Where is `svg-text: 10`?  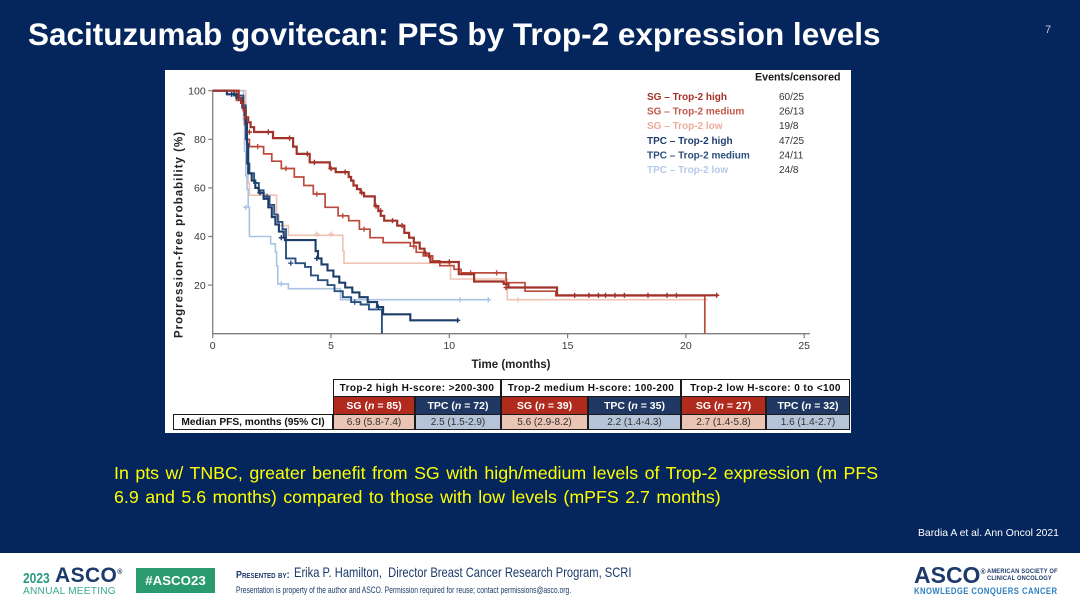 svg-text: 10 is located at coordinates (449, 346).